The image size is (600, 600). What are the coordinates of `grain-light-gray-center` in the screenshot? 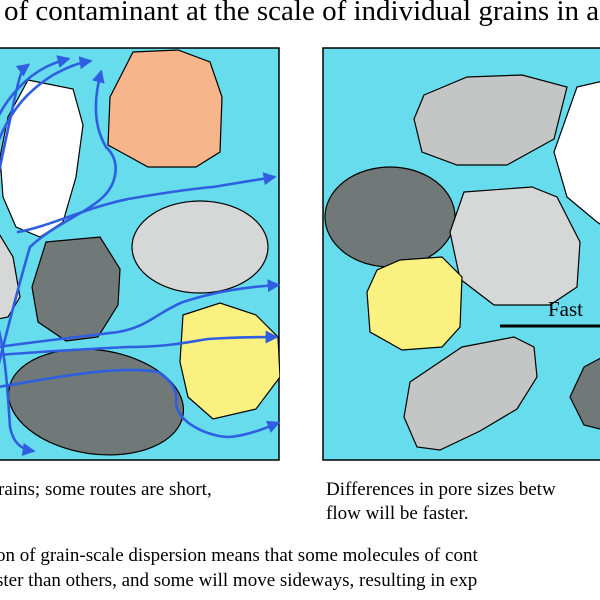 It's located at (515, 246).